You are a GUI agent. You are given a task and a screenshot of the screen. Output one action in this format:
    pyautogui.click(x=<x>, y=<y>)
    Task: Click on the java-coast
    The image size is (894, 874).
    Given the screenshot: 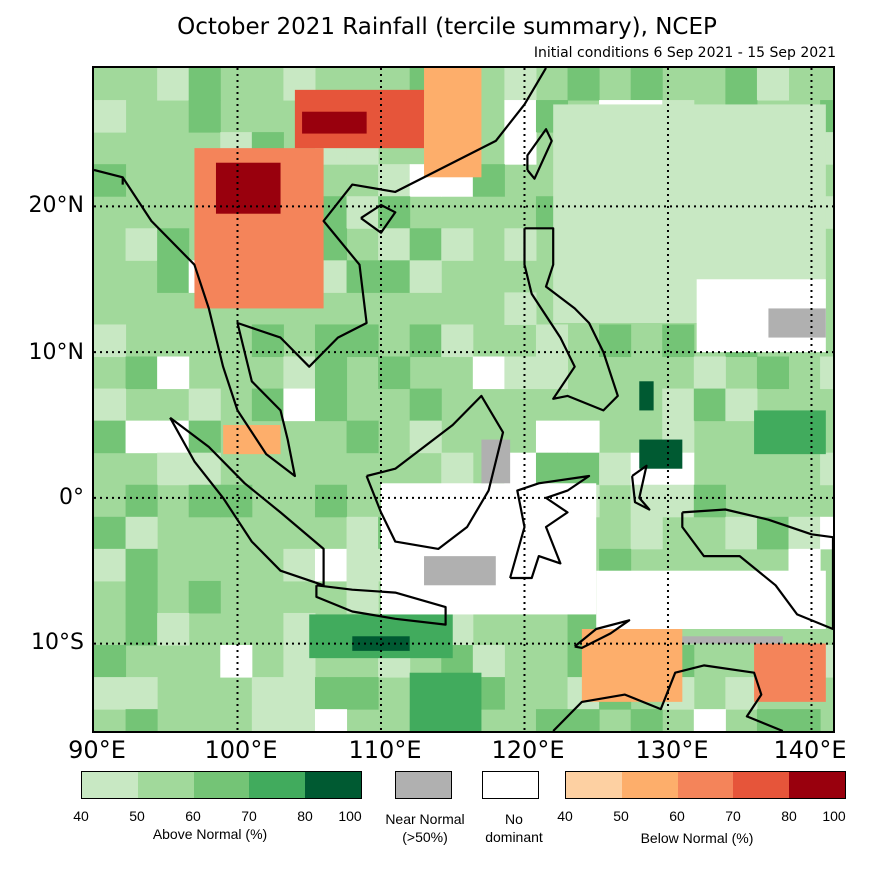 What is the action you would take?
    pyautogui.click(x=381, y=605)
    